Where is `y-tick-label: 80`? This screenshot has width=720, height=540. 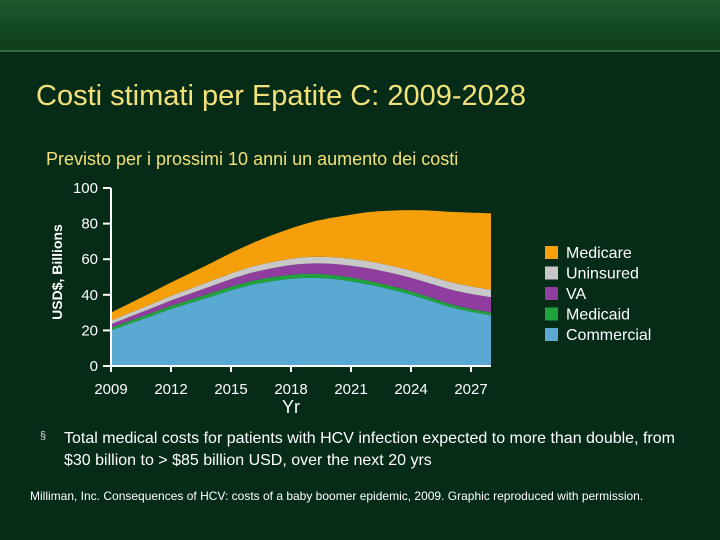 y-tick-label: 80 is located at coordinates (89, 224).